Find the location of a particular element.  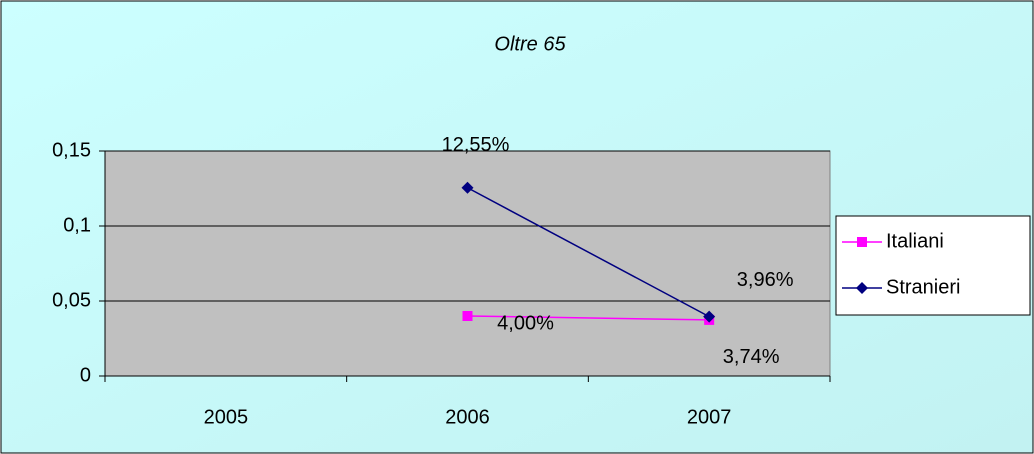

legend is located at coordinates (933, 265).